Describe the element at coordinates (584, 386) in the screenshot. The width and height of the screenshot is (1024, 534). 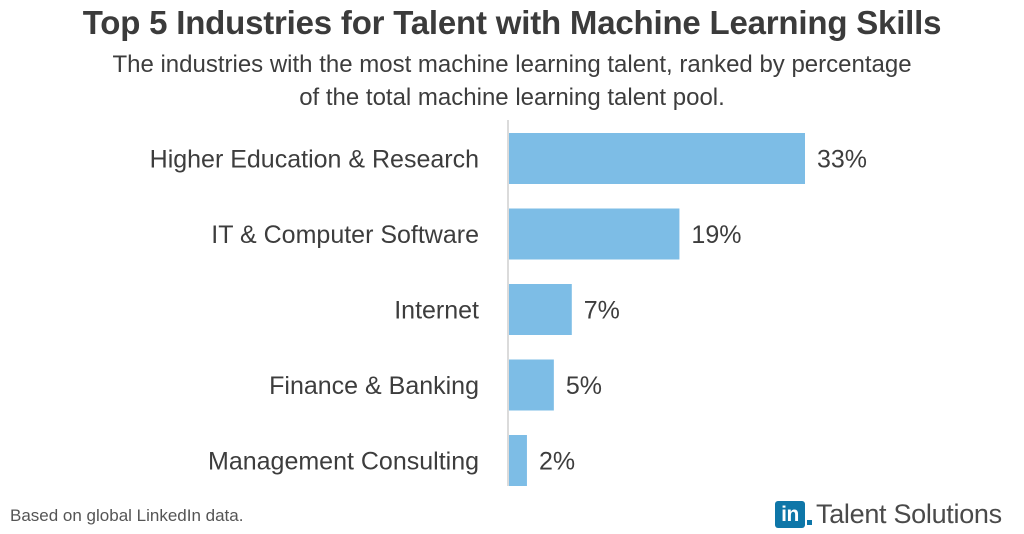
I see `data-label: 5%` at that location.